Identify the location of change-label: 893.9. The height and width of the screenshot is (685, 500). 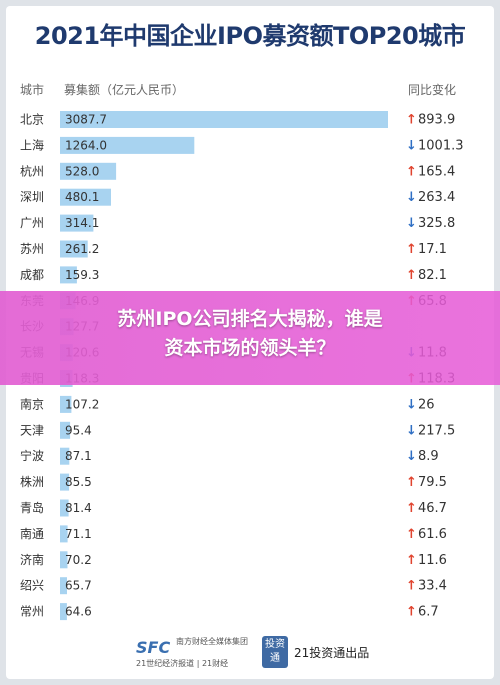
(436, 120).